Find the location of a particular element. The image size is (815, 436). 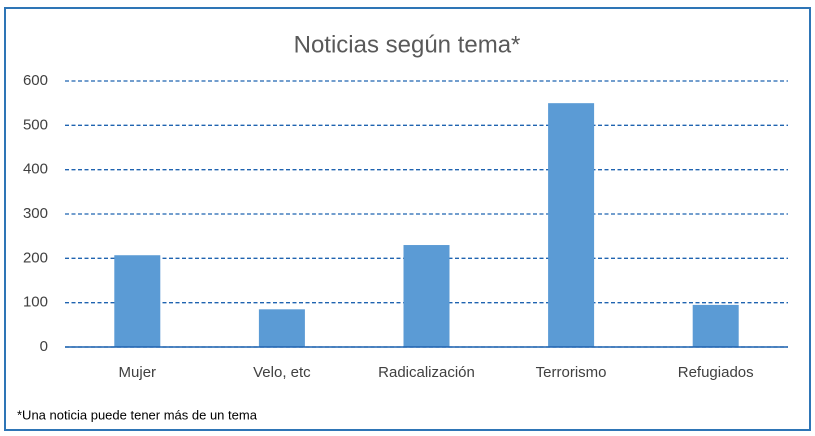

chart-title: Noticias según tema* is located at coordinates (407, 44).